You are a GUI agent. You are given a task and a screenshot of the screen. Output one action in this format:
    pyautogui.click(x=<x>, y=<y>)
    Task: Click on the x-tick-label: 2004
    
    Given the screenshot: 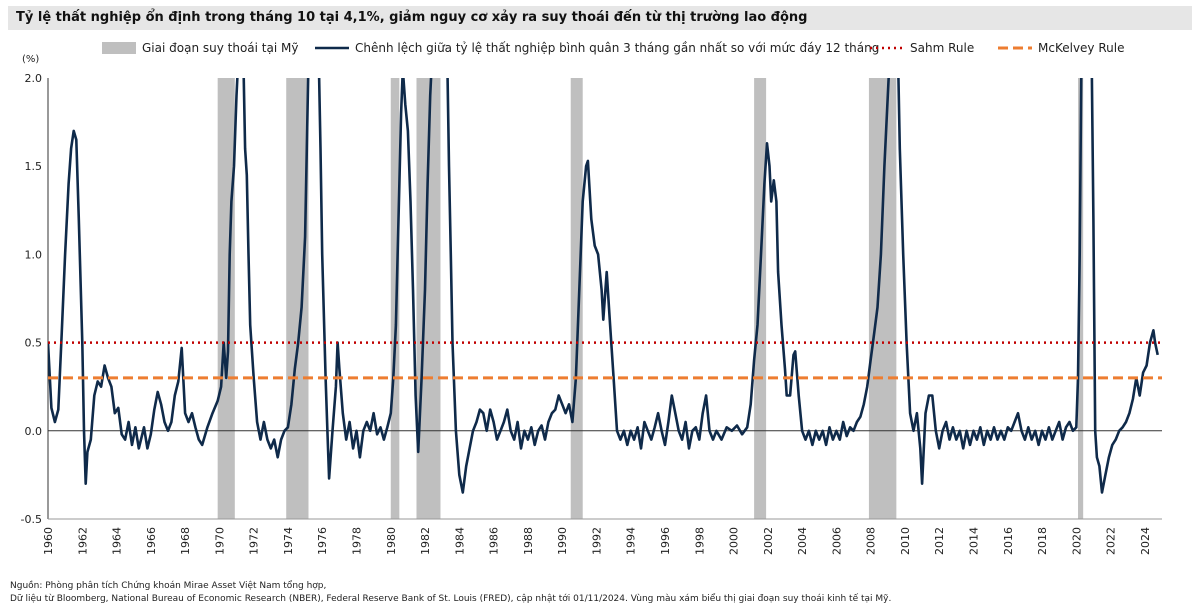 What is the action you would take?
    pyautogui.click(x=802, y=541)
    